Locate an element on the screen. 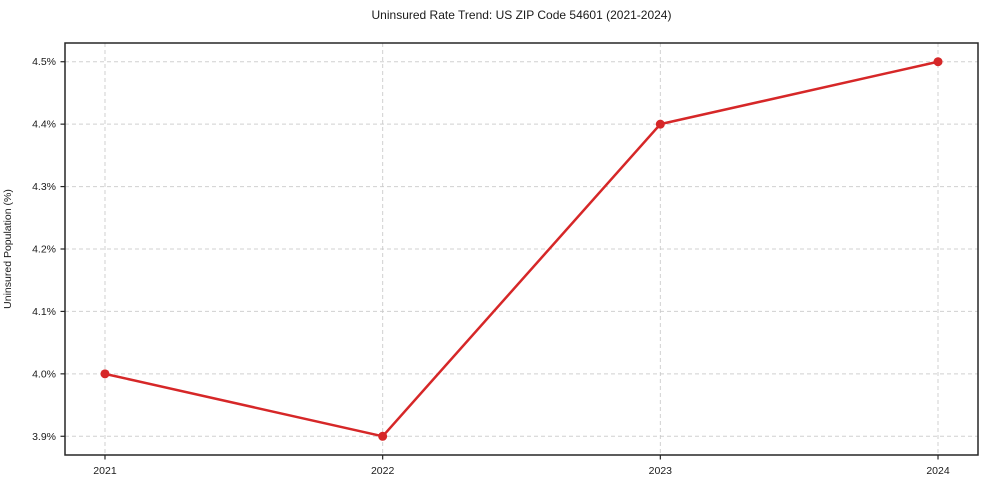  y-tick-label: 3.9% is located at coordinates (44, 437).